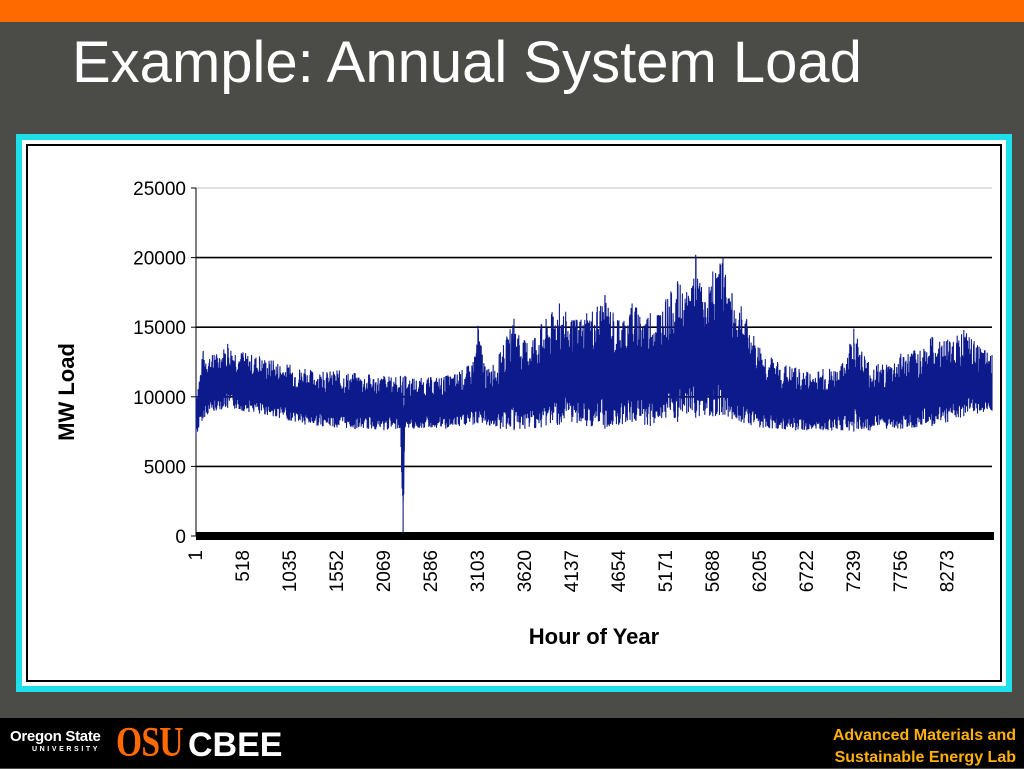  Describe the element at coordinates (66, 392) in the screenshot. I see `y-axis-title: MW Load` at that location.